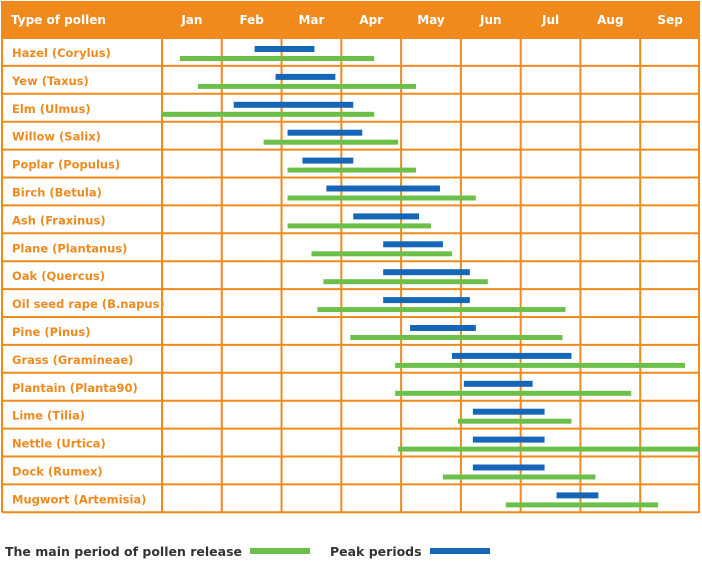 This screenshot has height=567, width=702. Describe the element at coordinates (287, 332) in the screenshot. I see `pollen-row: Pine (Pinus)` at that location.